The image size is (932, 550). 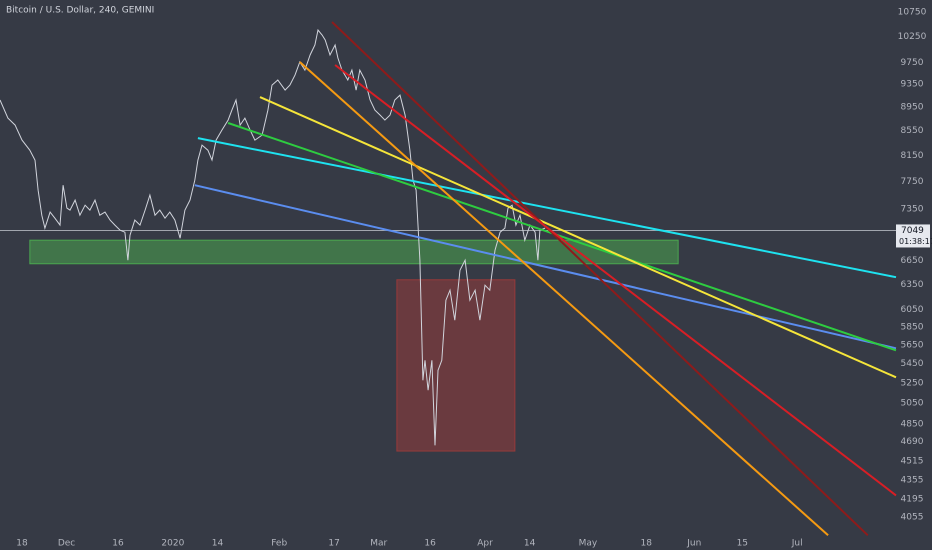 What do you see at coordinates (912, 261) in the screenshot?
I see `y-tick-label: 6650` at bounding box center [912, 261].